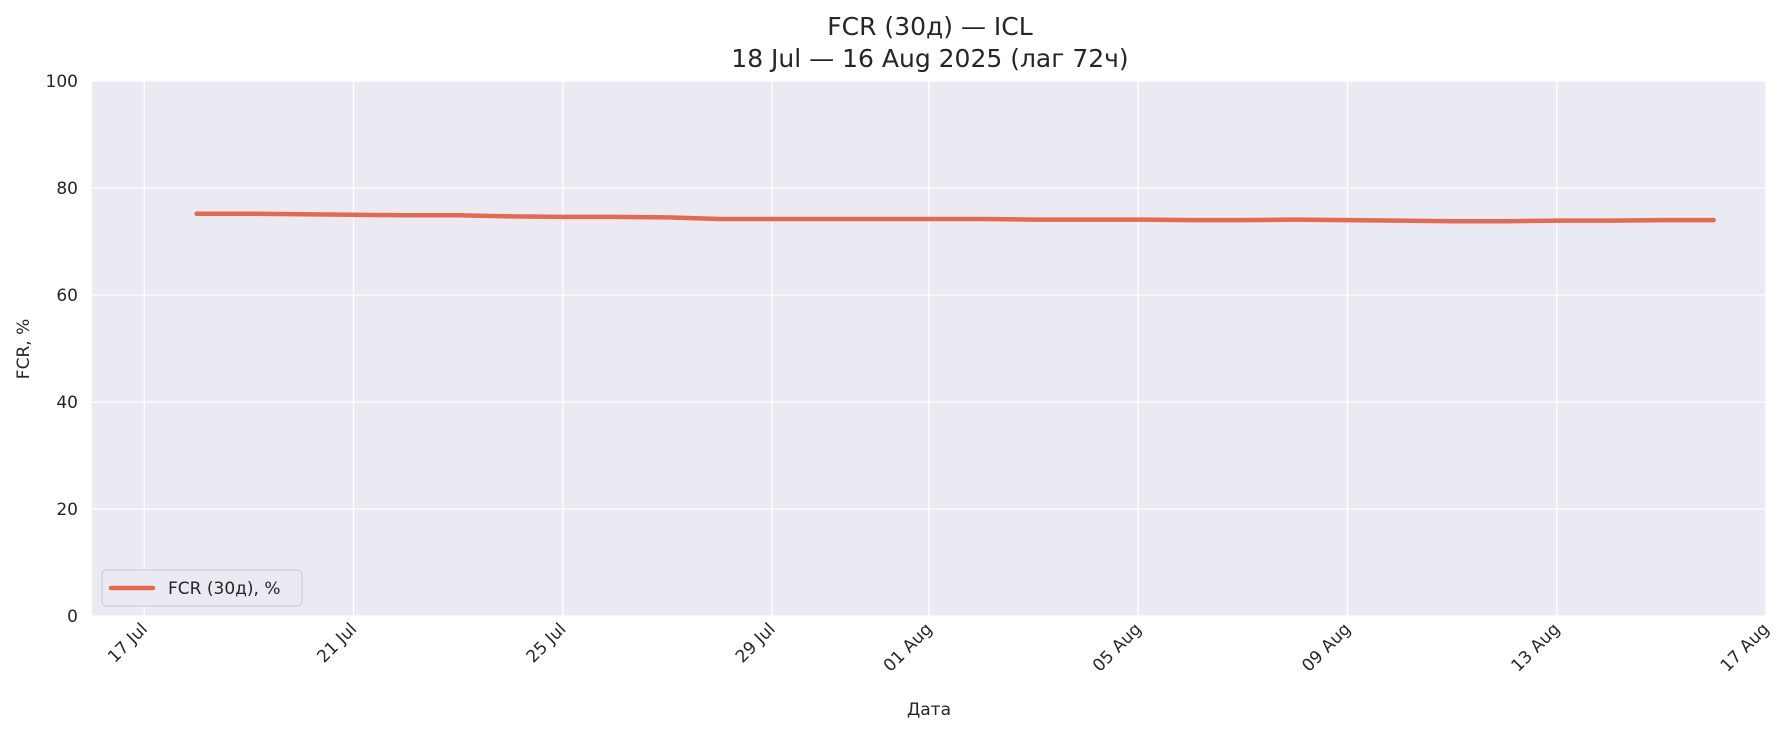  What do you see at coordinates (547, 643) in the screenshot?
I see `x-tick-label: 25 Jul` at bounding box center [547, 643].